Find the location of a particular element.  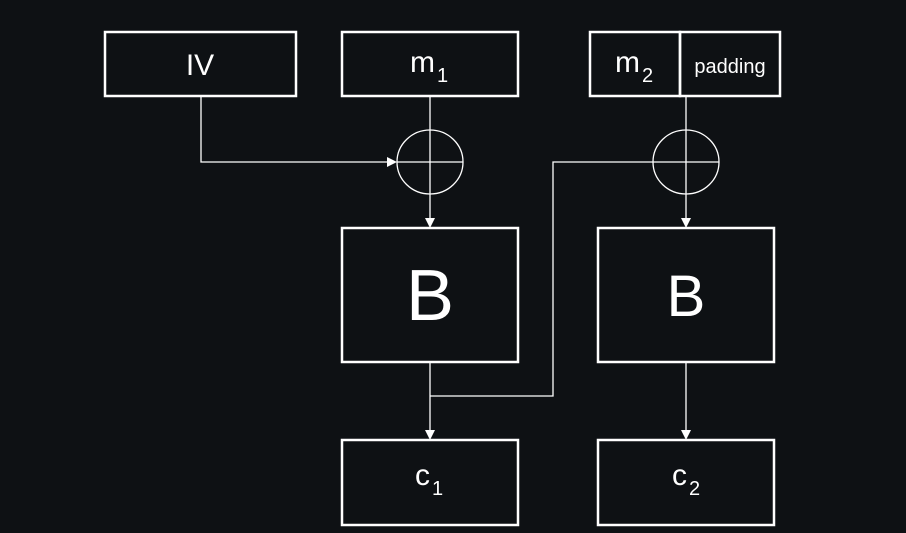

connector-xor2-to-block2 is located at coordinates (686, 211).